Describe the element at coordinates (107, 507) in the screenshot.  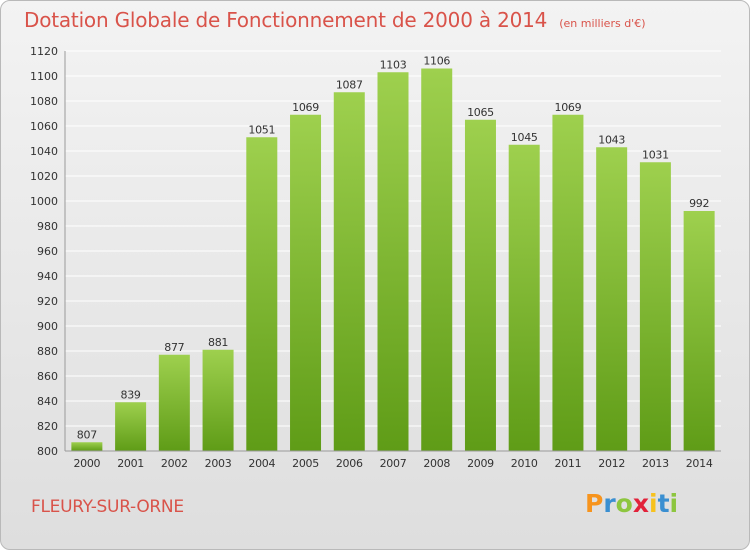
I see `commune-name: FLEURY-SUR-ORNE` at that location.